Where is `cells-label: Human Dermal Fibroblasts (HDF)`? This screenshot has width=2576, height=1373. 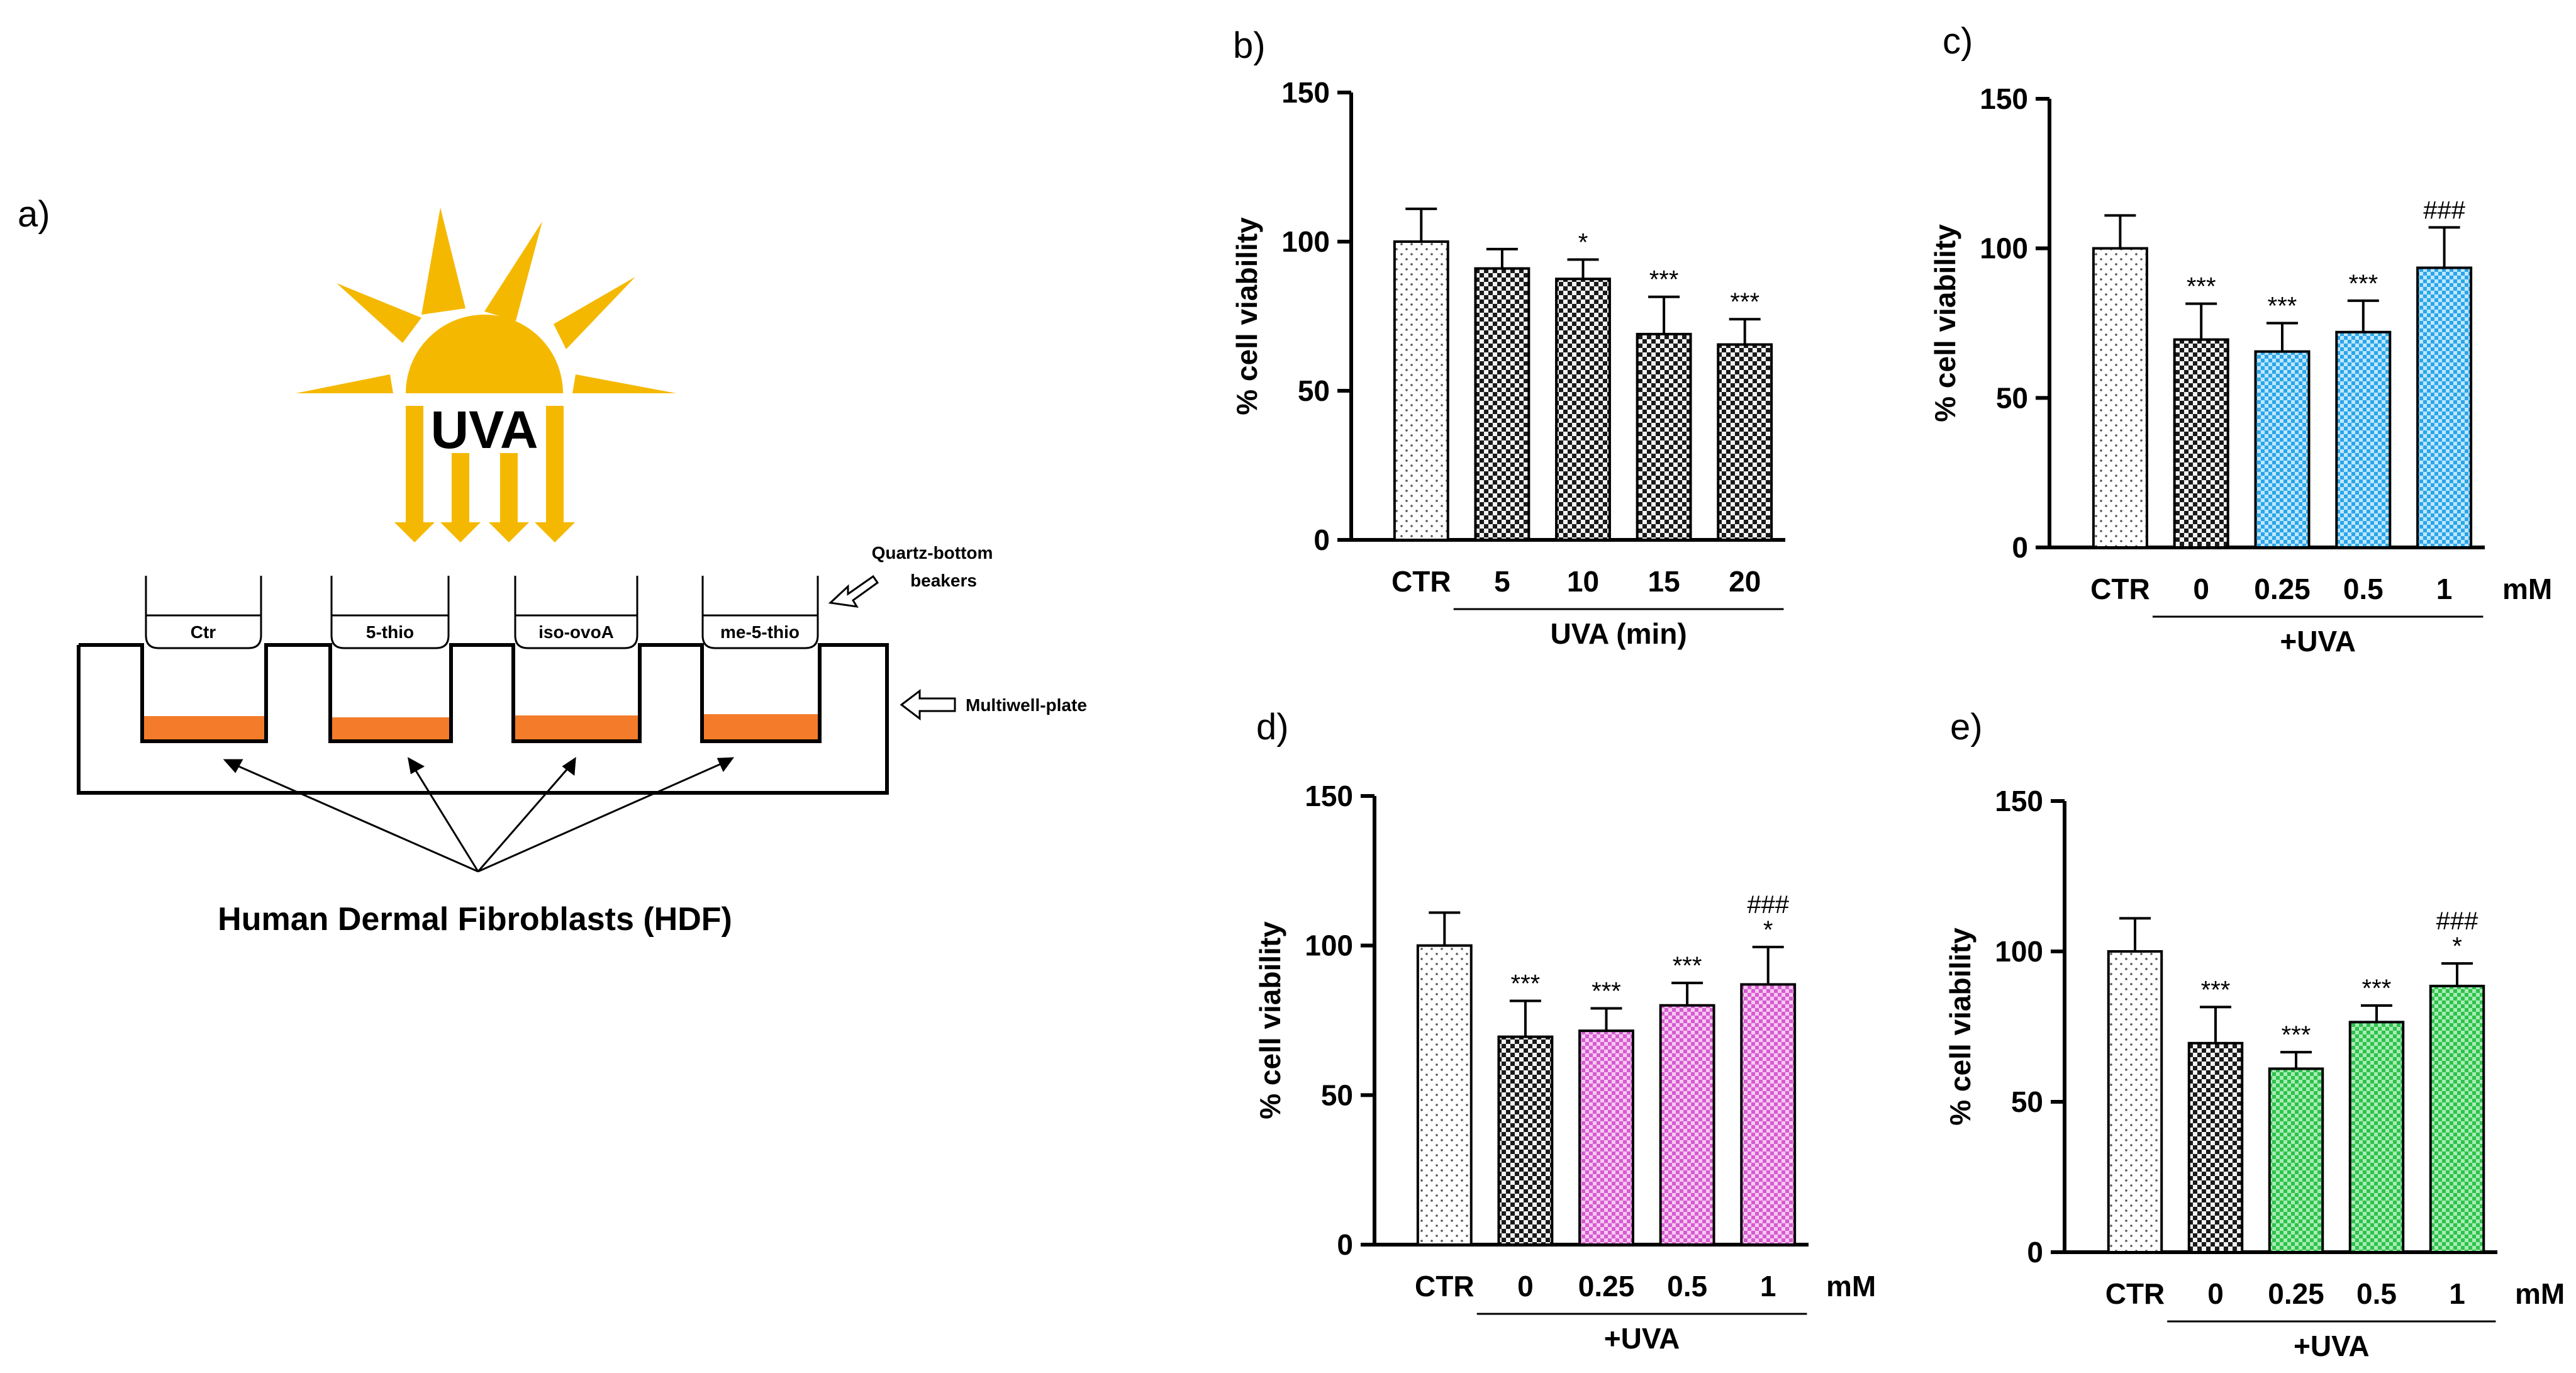 cells-label: Human Dermal Fibroblasts (HDF) is located at coordinates (475, 919).